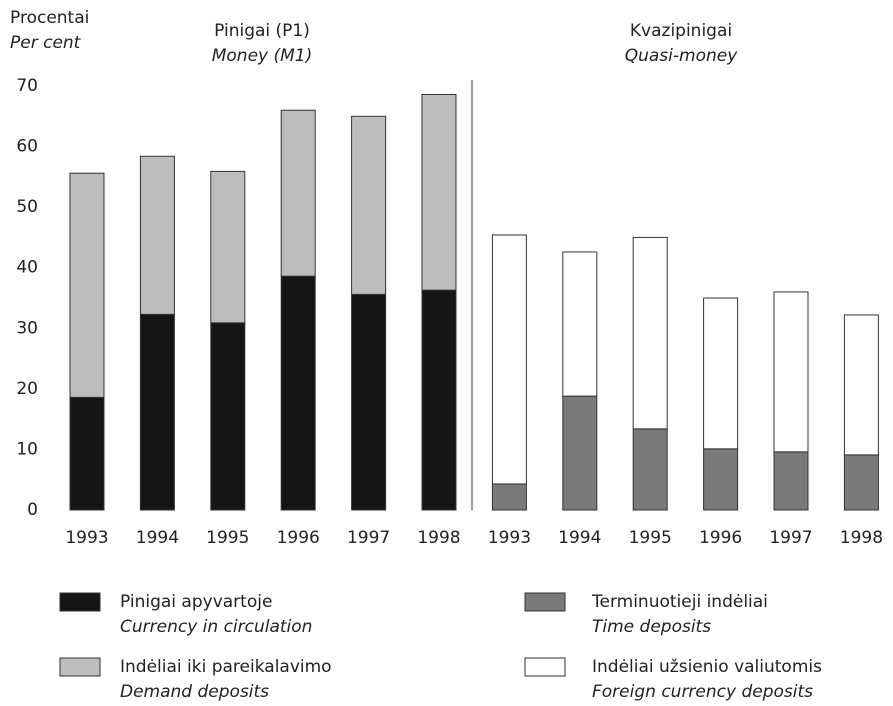 Image resolution: width=893 pixels, height=706 pixels. What do you see at coordinates (702, 692) in the screenshot?
I see `legend-label-en: Foreign currency deposits` at bounding box center [702, 692].